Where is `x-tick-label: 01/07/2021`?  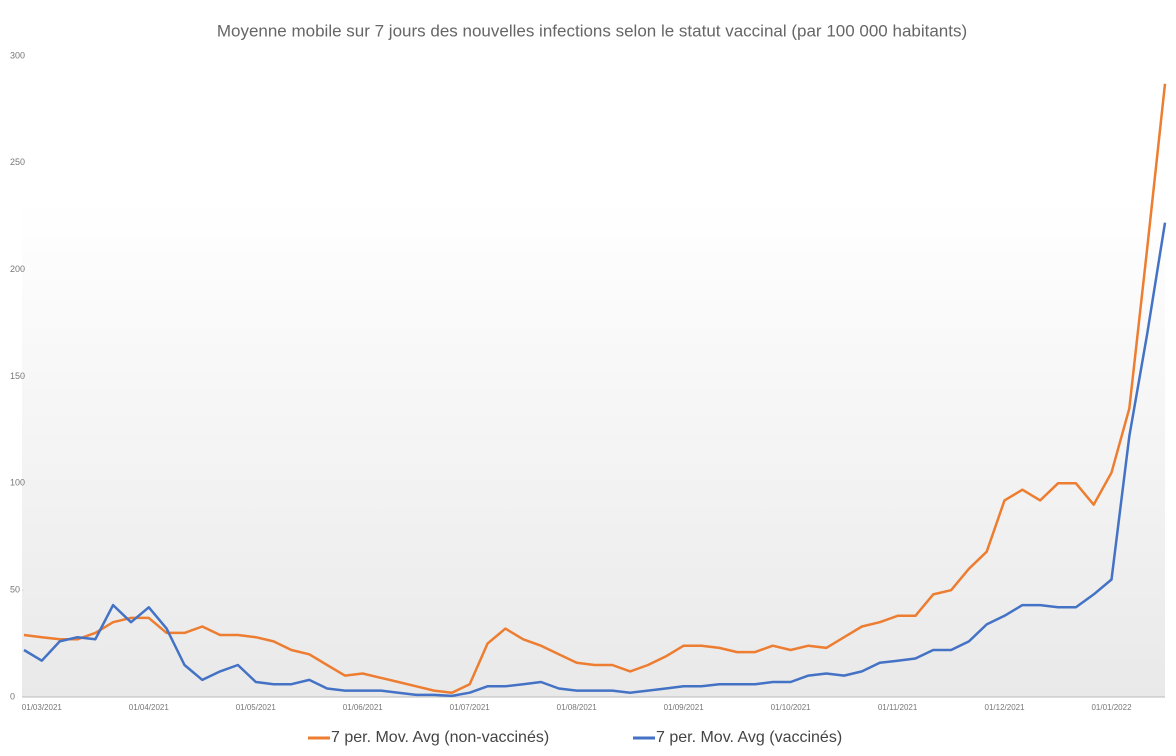
x-tick-label: 01/07/2021 is located at coordinates (470, 707).